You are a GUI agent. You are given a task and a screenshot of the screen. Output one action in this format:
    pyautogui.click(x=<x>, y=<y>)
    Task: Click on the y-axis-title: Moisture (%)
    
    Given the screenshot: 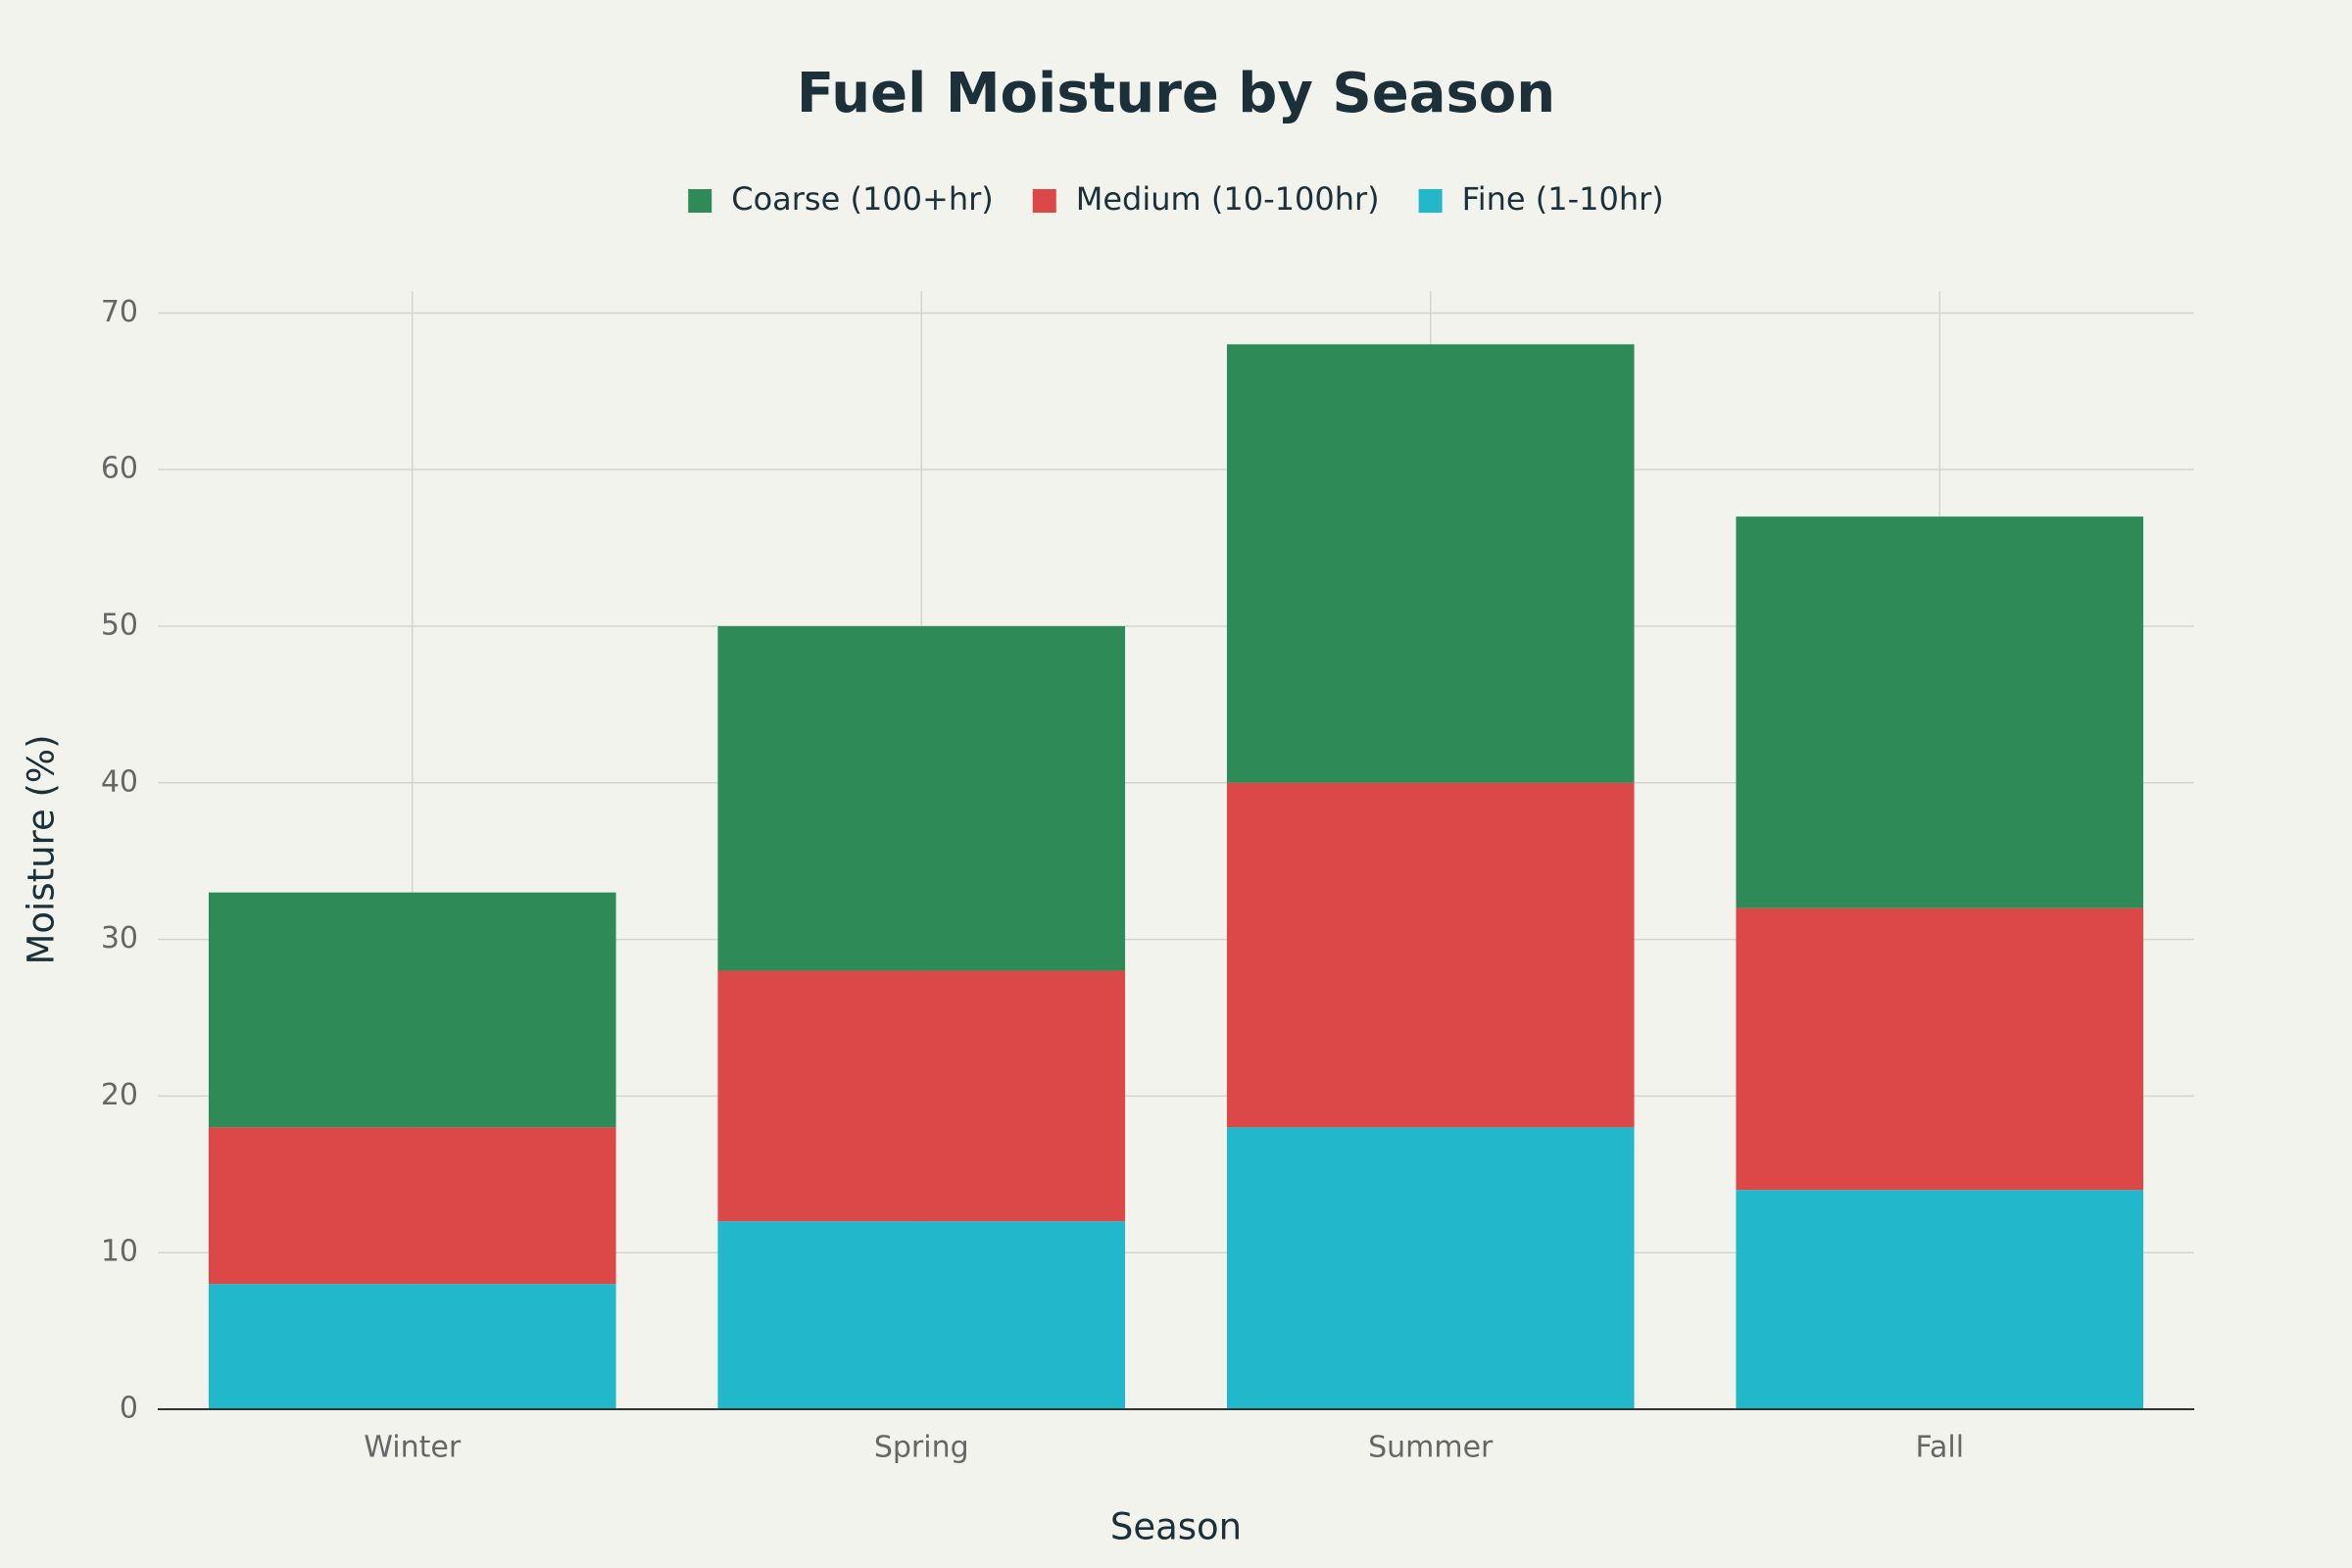 What is the action you would take?
    pyautogui.click(x=42, y=849)
    